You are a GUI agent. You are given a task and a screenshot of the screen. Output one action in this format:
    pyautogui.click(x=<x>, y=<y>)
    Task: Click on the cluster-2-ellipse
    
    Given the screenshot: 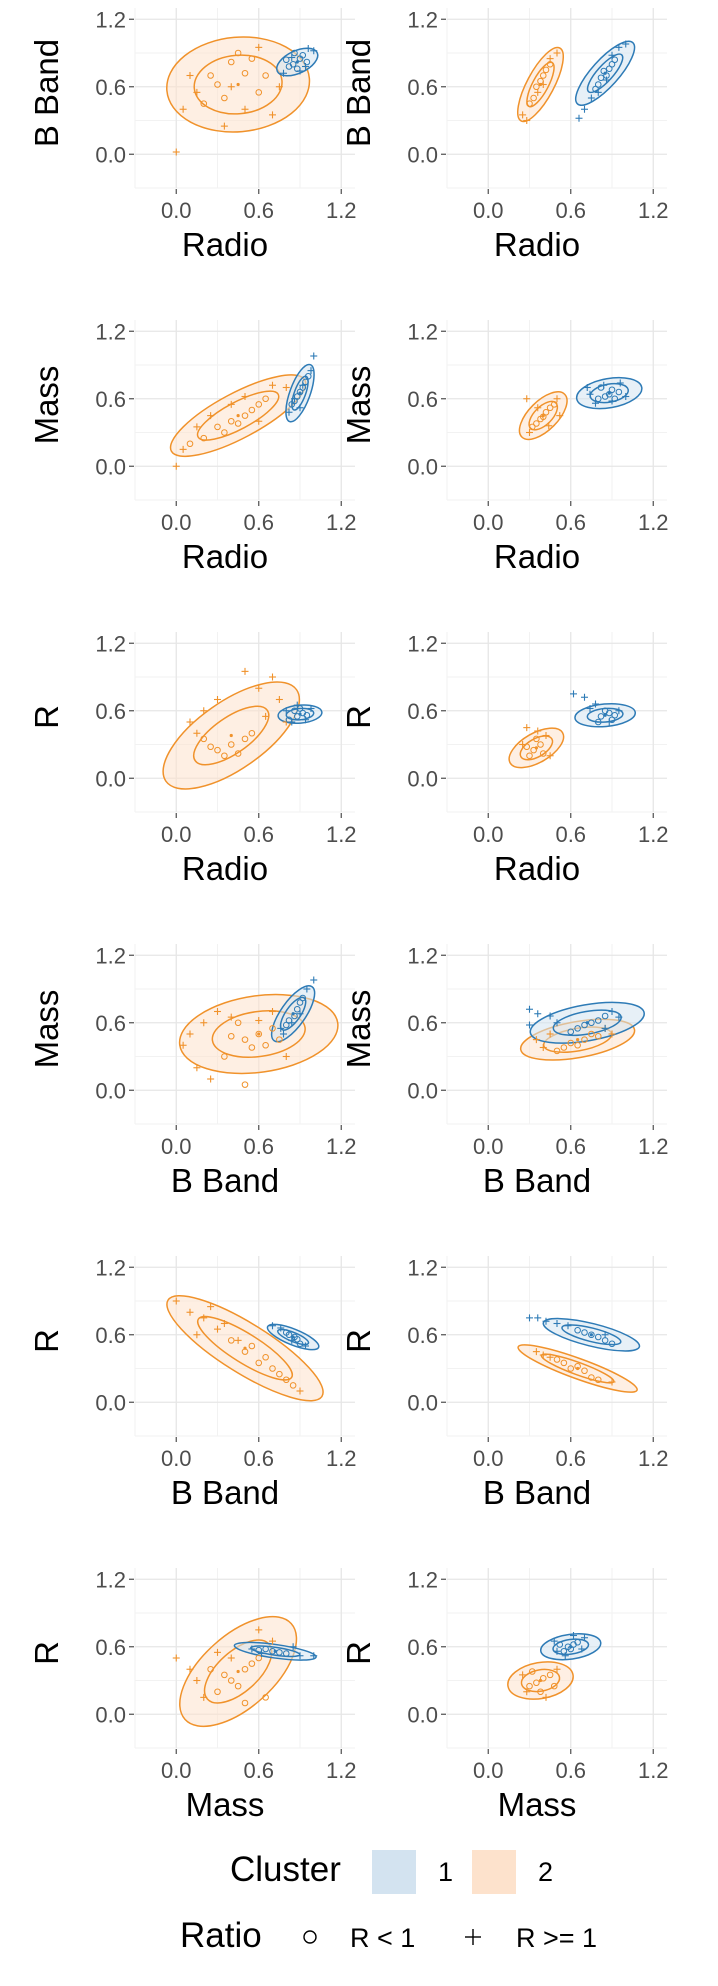 What is the action you would take?
    pyautogui.click(x=540, y=1680)
    